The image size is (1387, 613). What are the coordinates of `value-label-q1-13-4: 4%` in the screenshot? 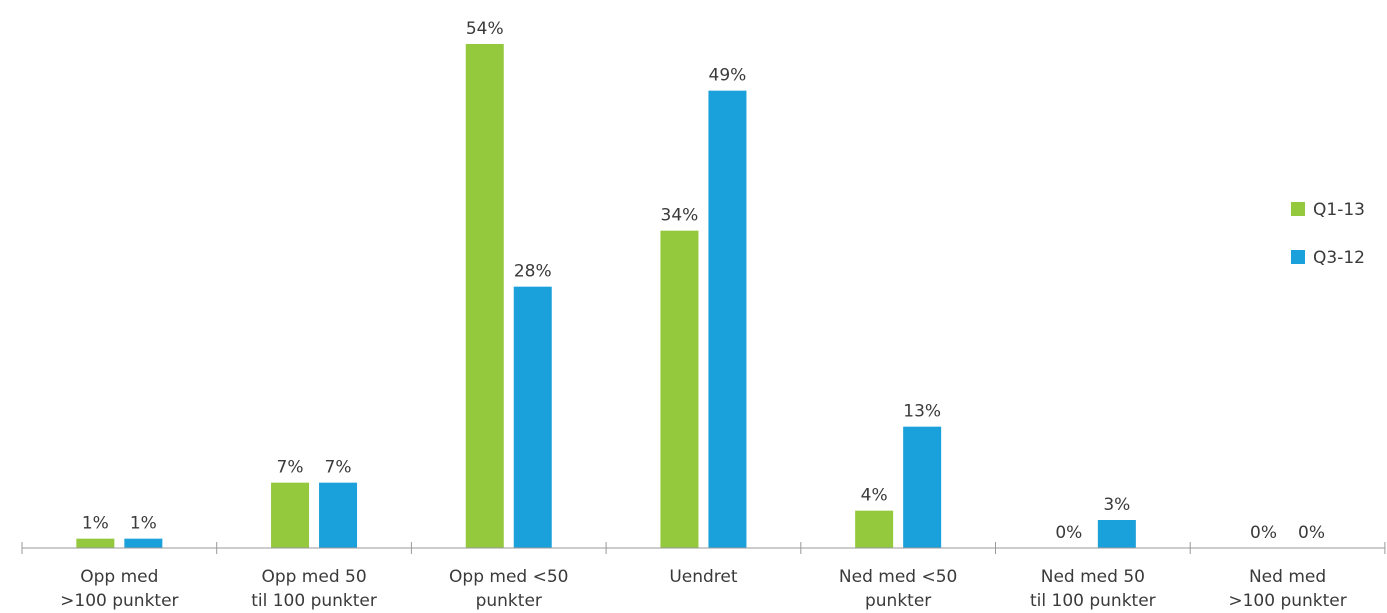 It's located at (874, 496).